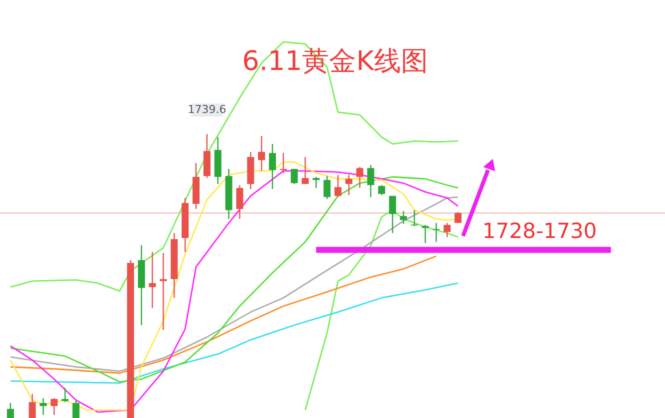  What do you see at coordinates (207, 109) in the screenshot?
I see `text: 1739.6` at bounding box center [207, 109].